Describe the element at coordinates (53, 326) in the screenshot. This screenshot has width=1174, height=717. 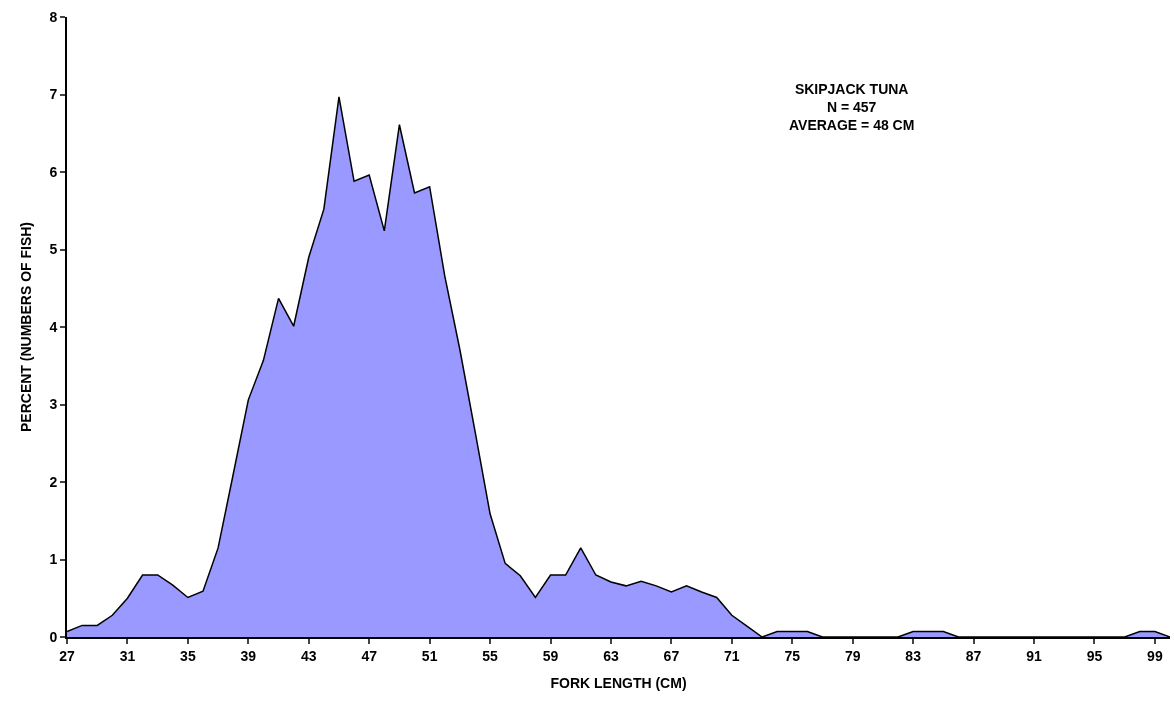
I see `y-tick-label: 4` at that location.